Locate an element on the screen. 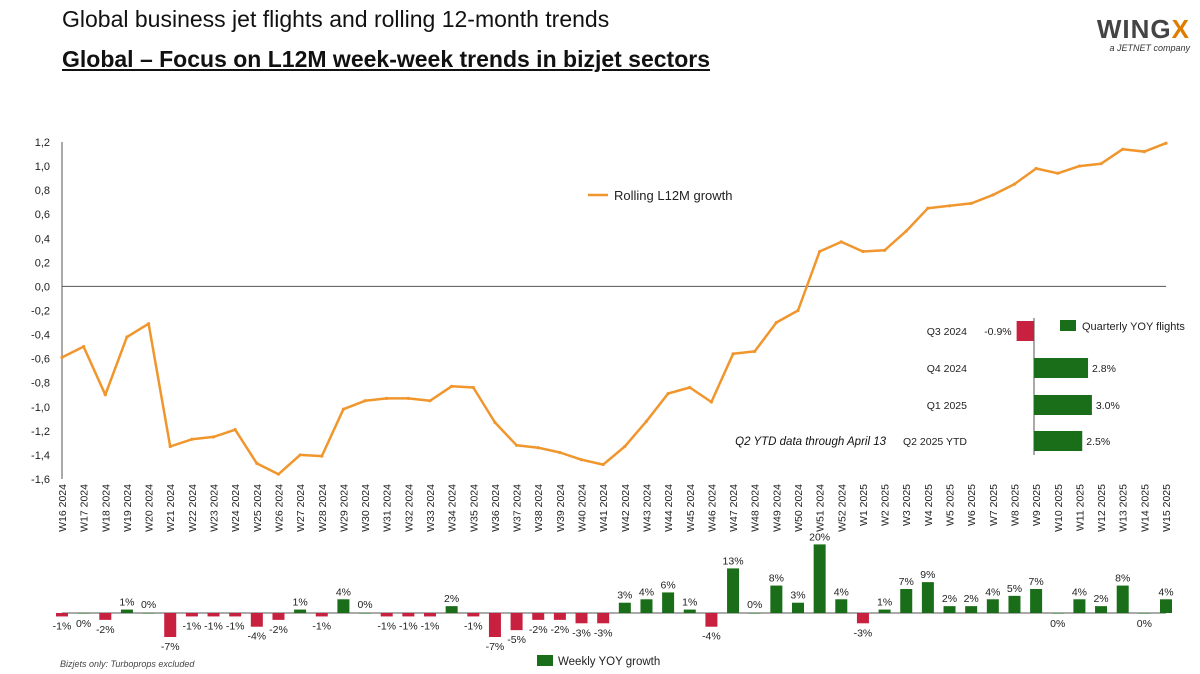 The height and width of the screenshot is (674, 1200). legend-label-weekly: Weekly YOY growth is located at coordinates (609, 662).